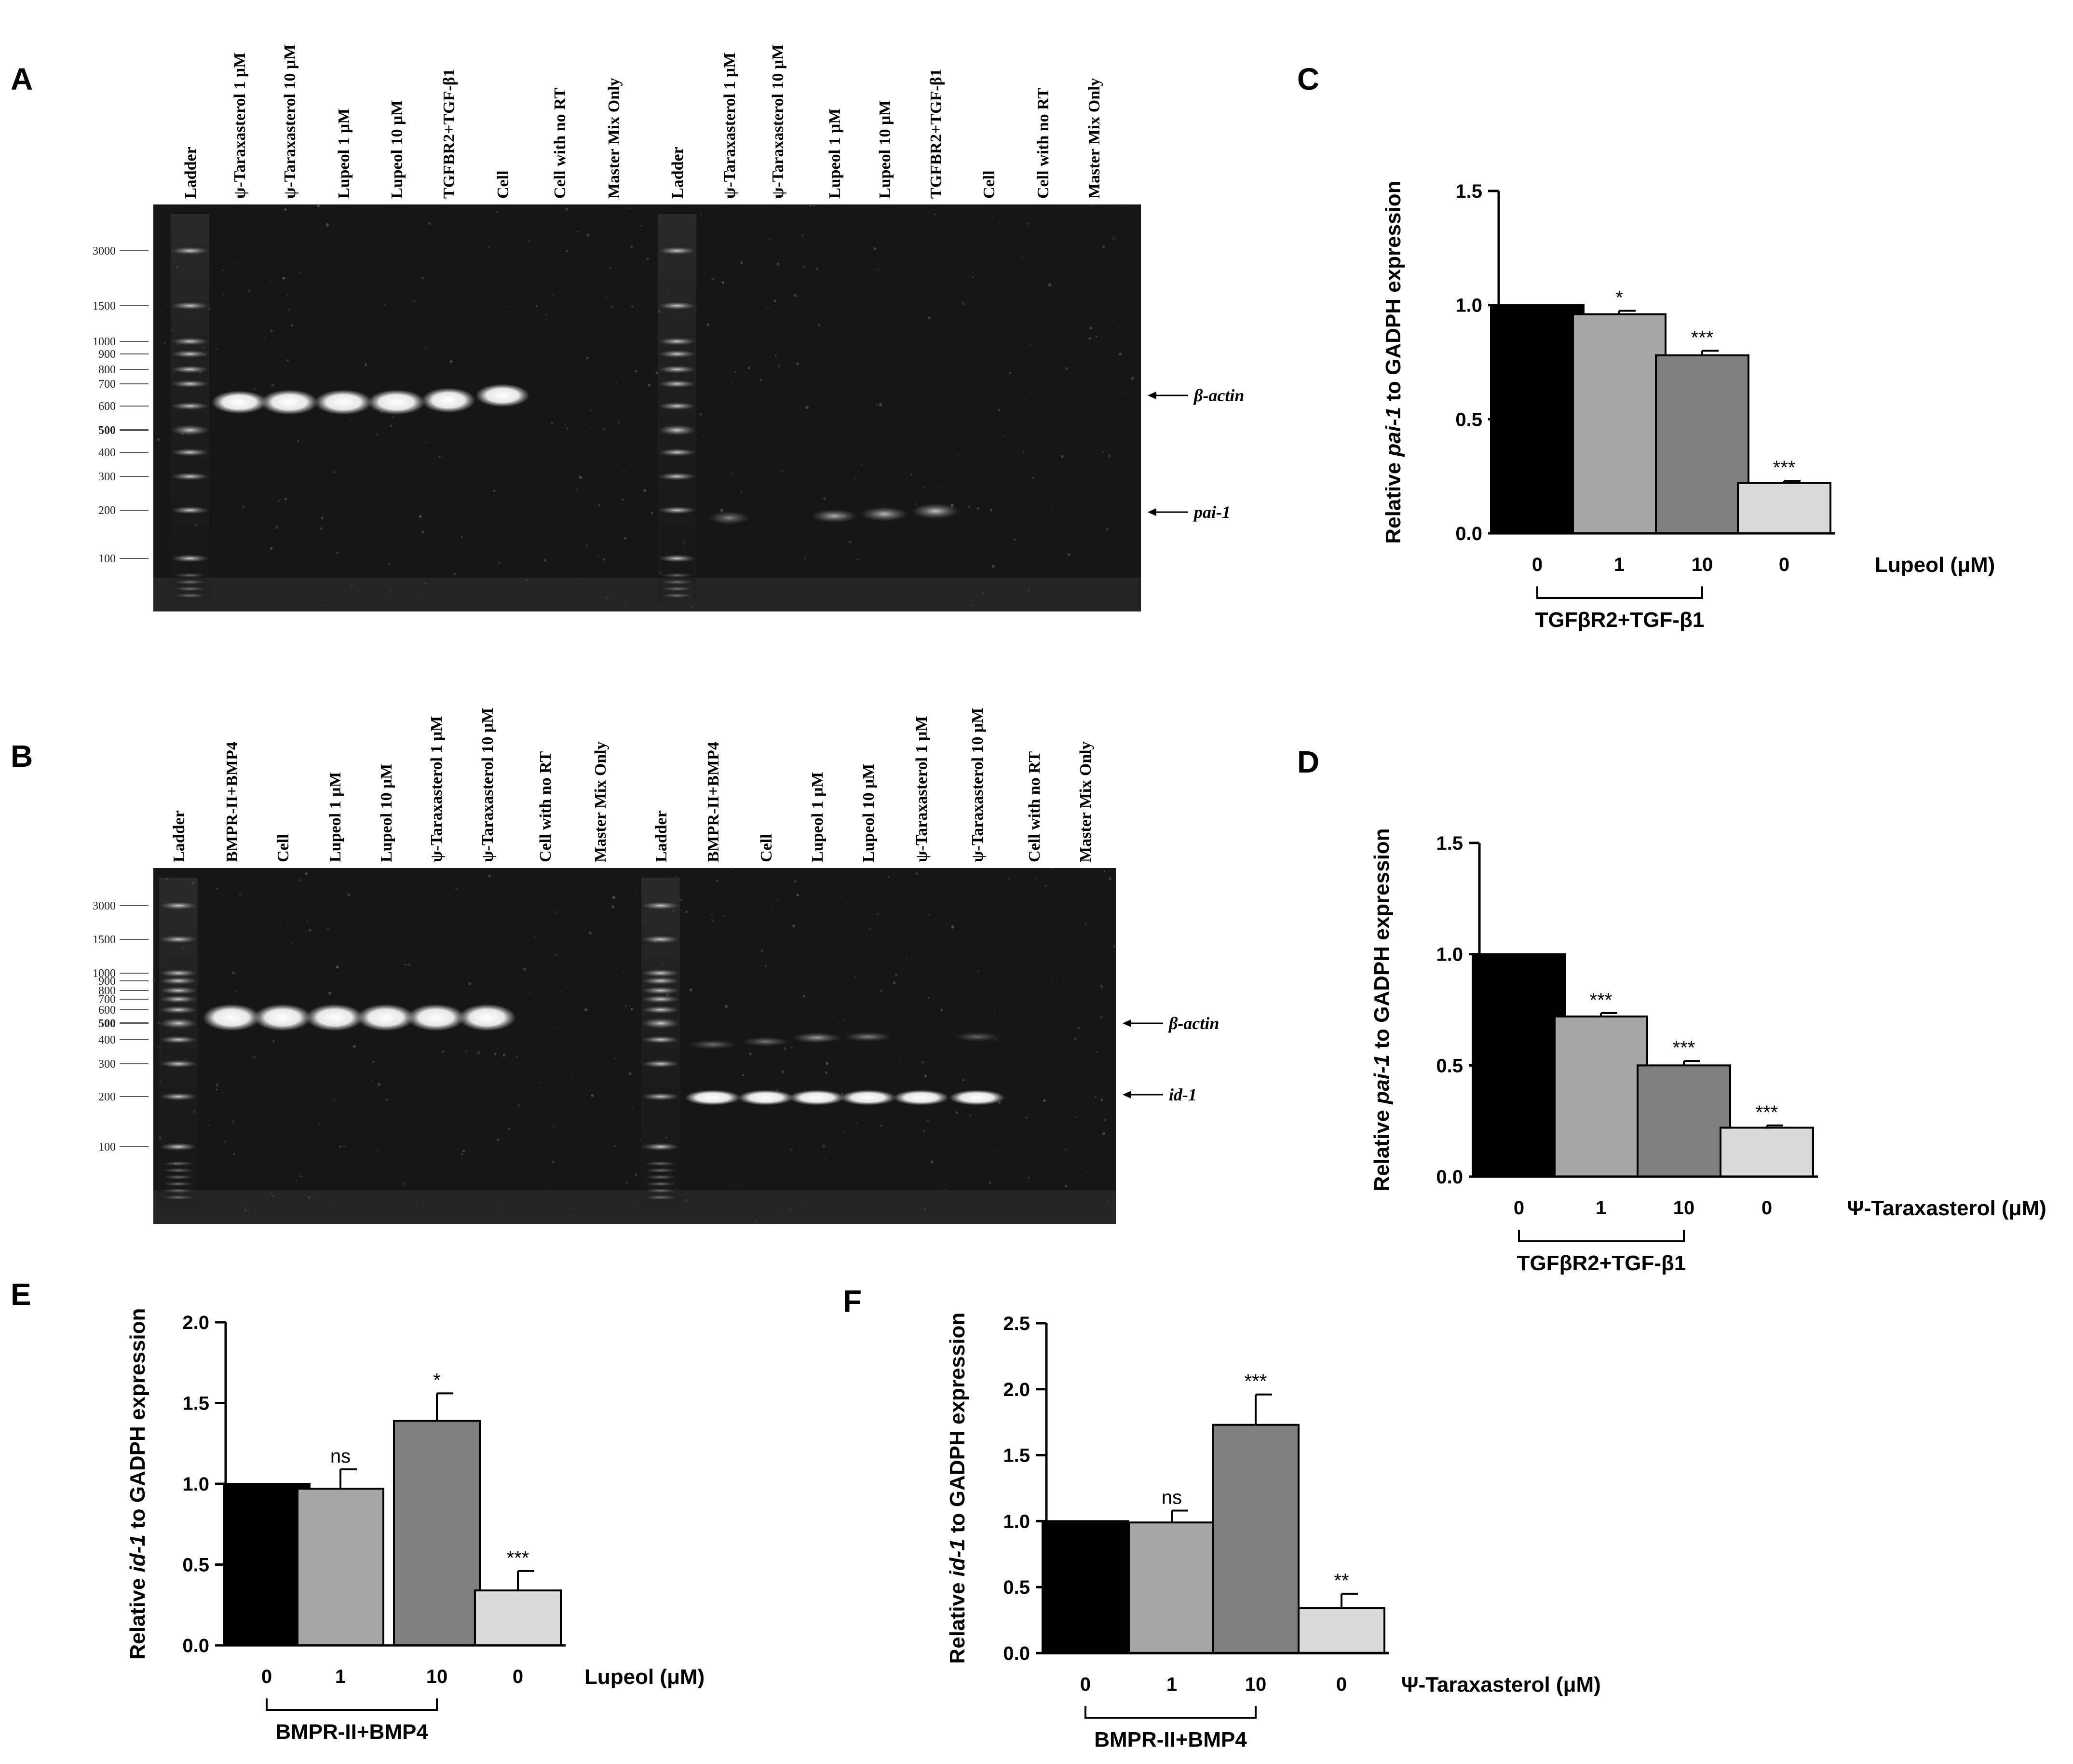 This screenshot has height=1764, width=2073. I want to click on significance-label: ***, so click(1684, 1047).